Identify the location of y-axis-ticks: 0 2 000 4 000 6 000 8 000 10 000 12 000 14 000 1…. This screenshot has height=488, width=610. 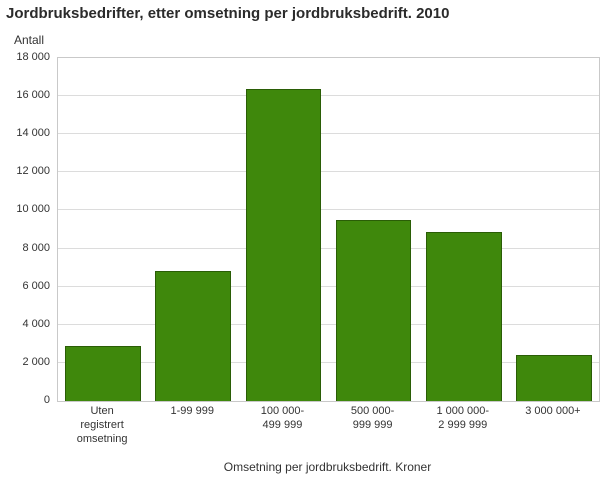
(25, 228).